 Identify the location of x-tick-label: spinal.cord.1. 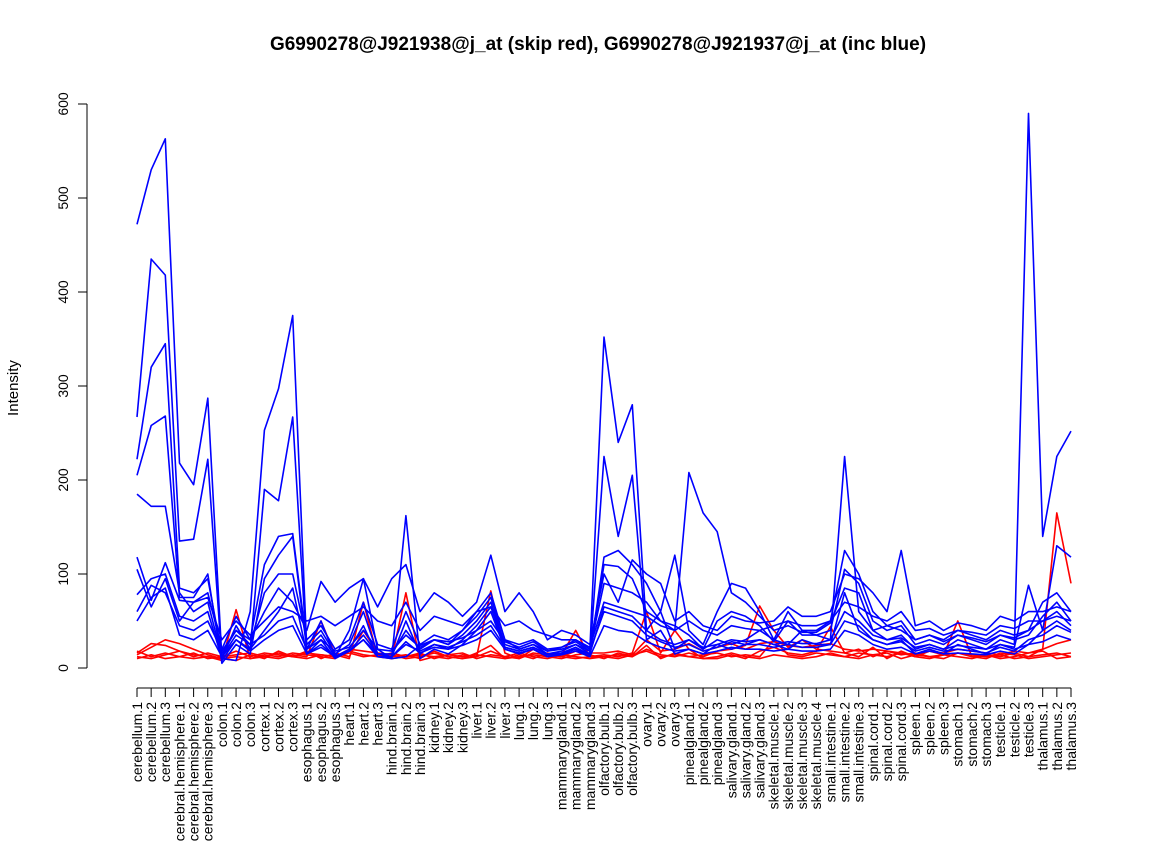
(873, 742).